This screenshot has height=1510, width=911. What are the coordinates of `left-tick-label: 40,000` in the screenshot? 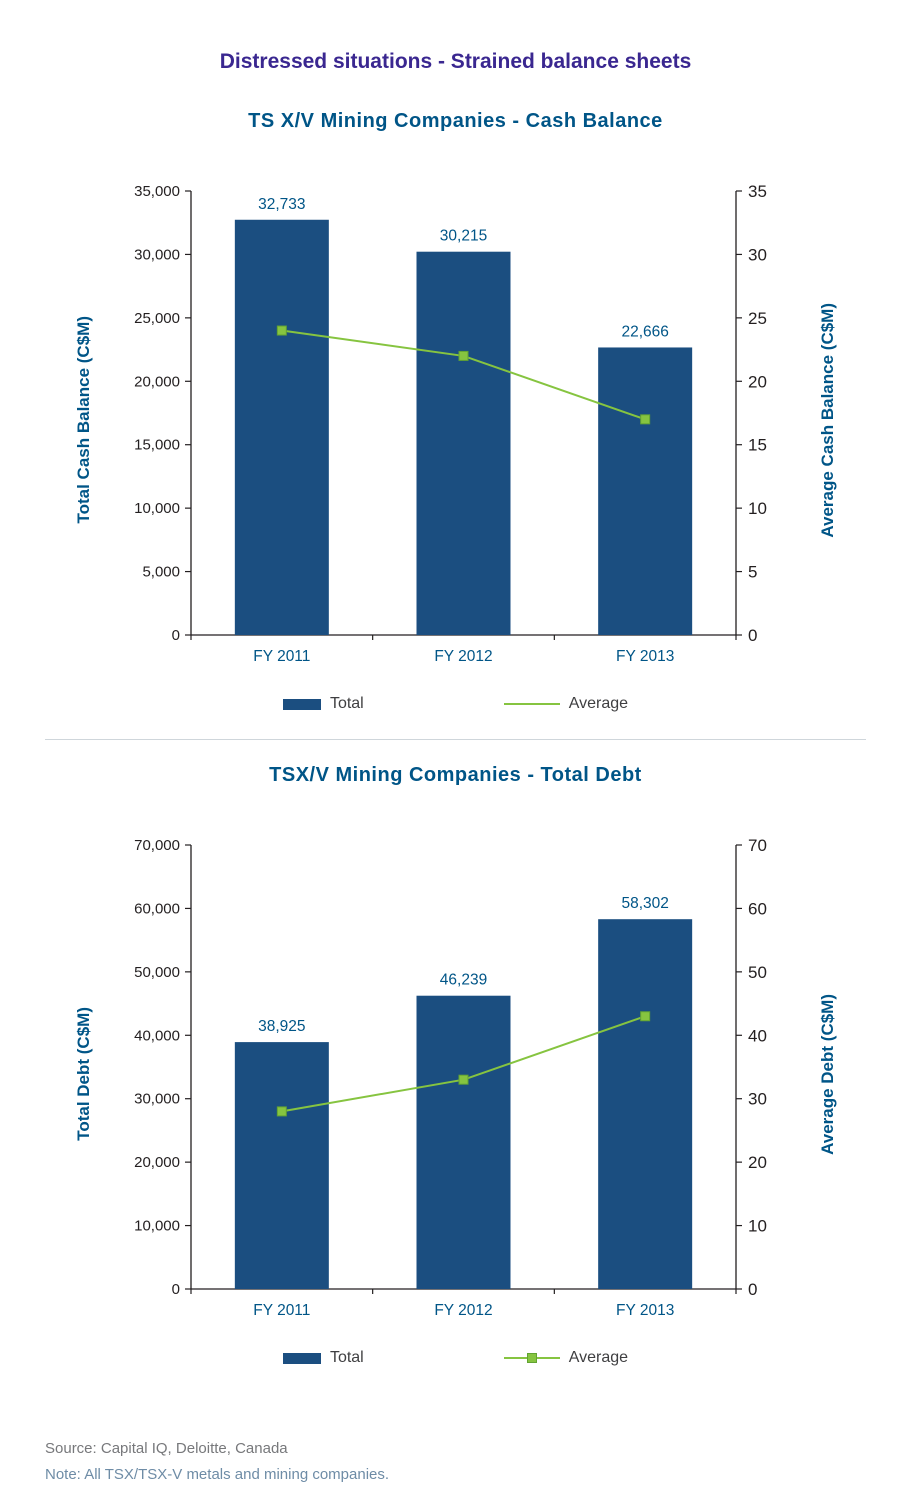 It's located at (157, 1035).